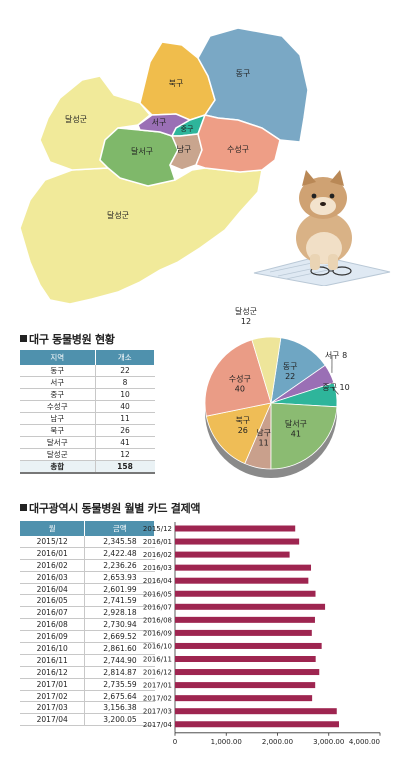 This screenshot has width=400, height=768. What do you see at coordinates (119, 553) in the screenshot?
I see `table-cell-value: 2,422.48` at bounding box center [119, 553].